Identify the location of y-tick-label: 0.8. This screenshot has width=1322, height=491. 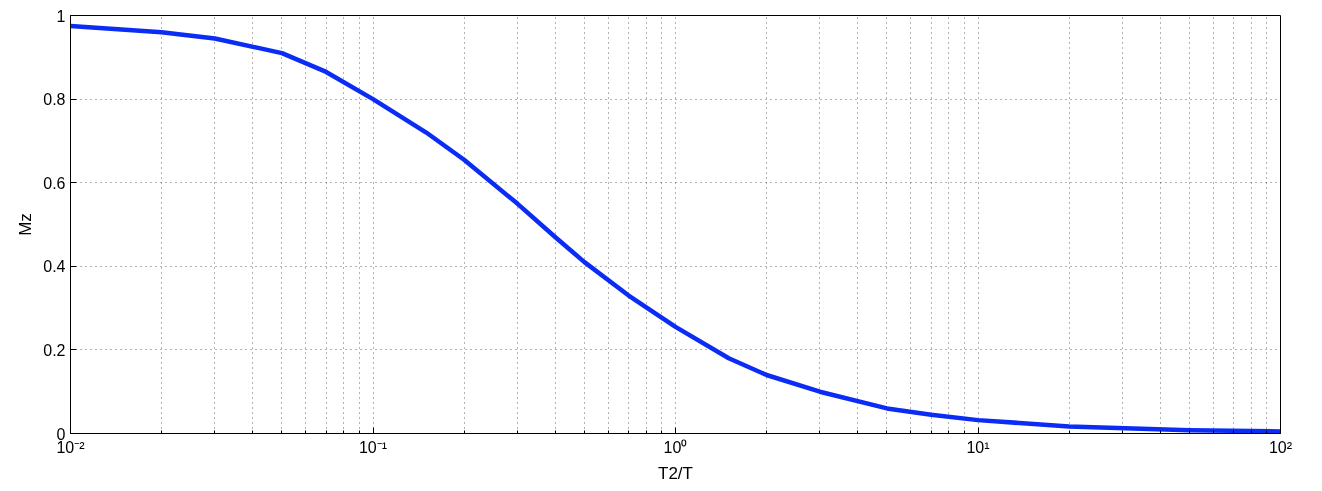
(54, 100).